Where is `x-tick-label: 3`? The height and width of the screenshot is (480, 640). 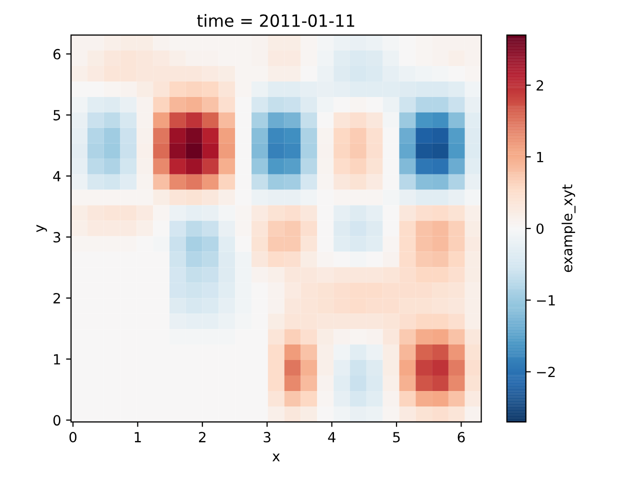 x-tick-label: 3 is located at coordinates (267, 437).